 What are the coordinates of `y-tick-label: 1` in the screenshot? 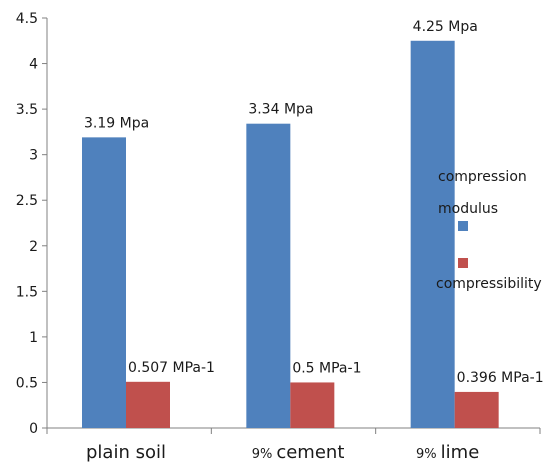 It's located at (33, 338).